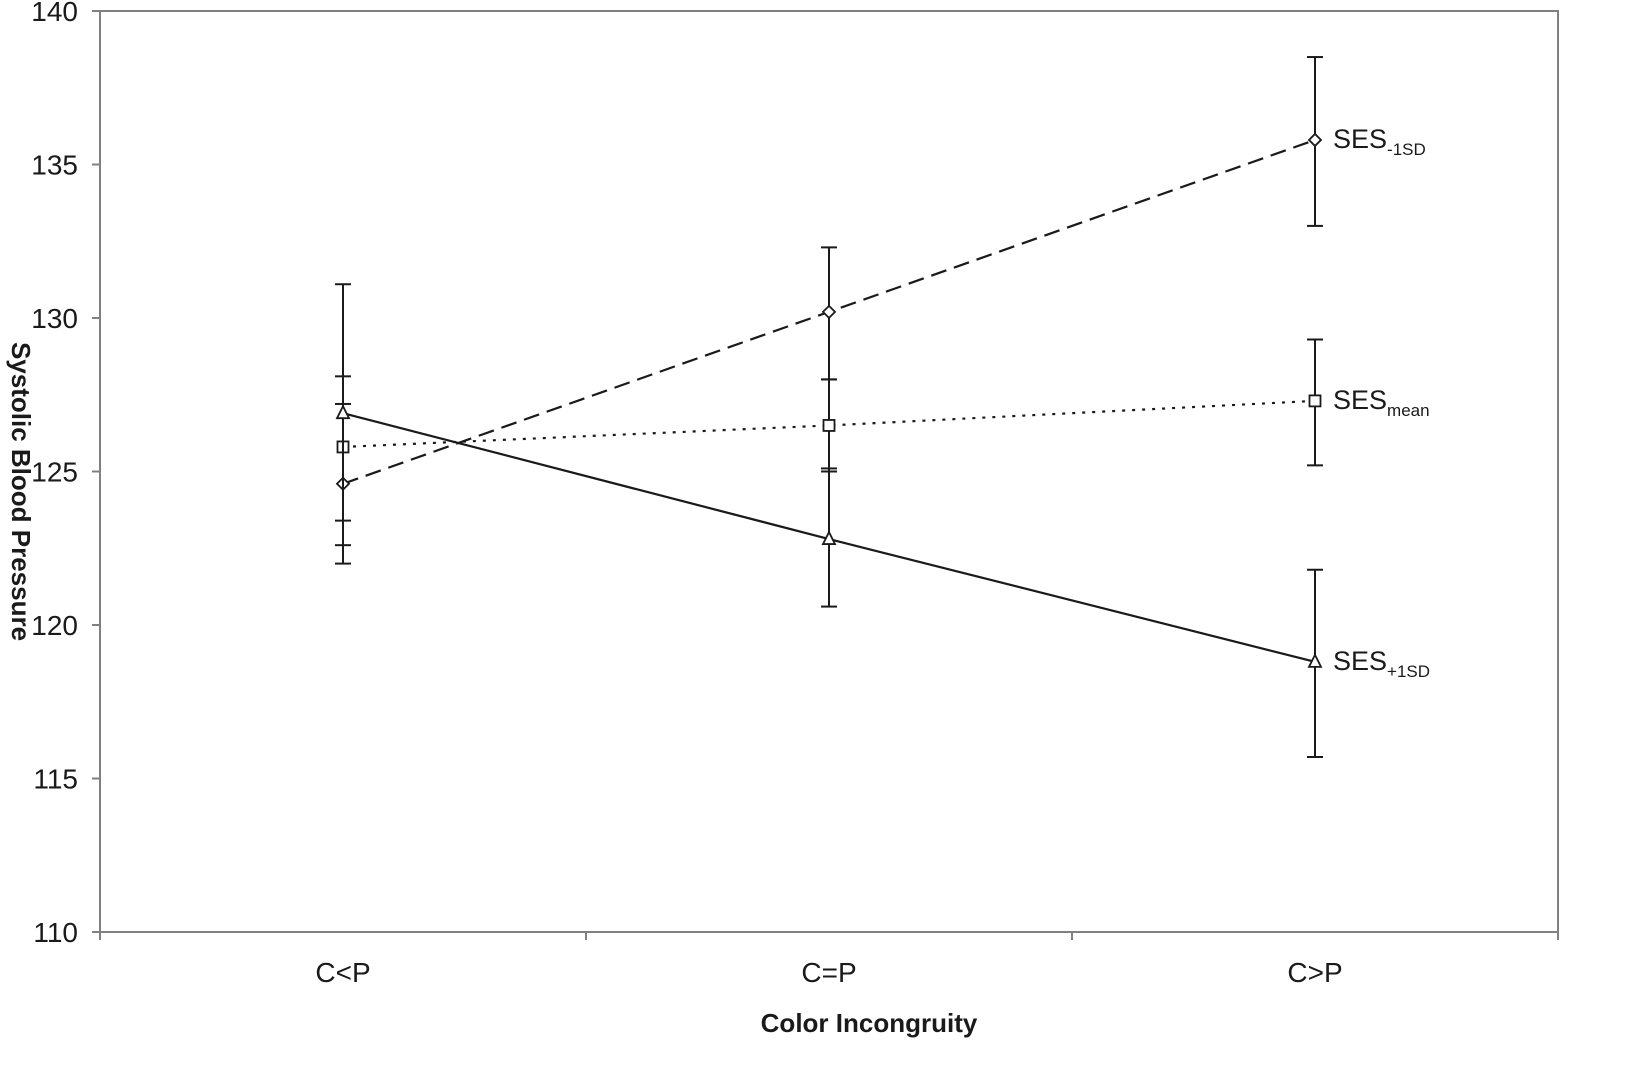 This screenshot has width=1630, height=1077. I want to click on series-label-subscript: +1SD, so click(1408, 671).